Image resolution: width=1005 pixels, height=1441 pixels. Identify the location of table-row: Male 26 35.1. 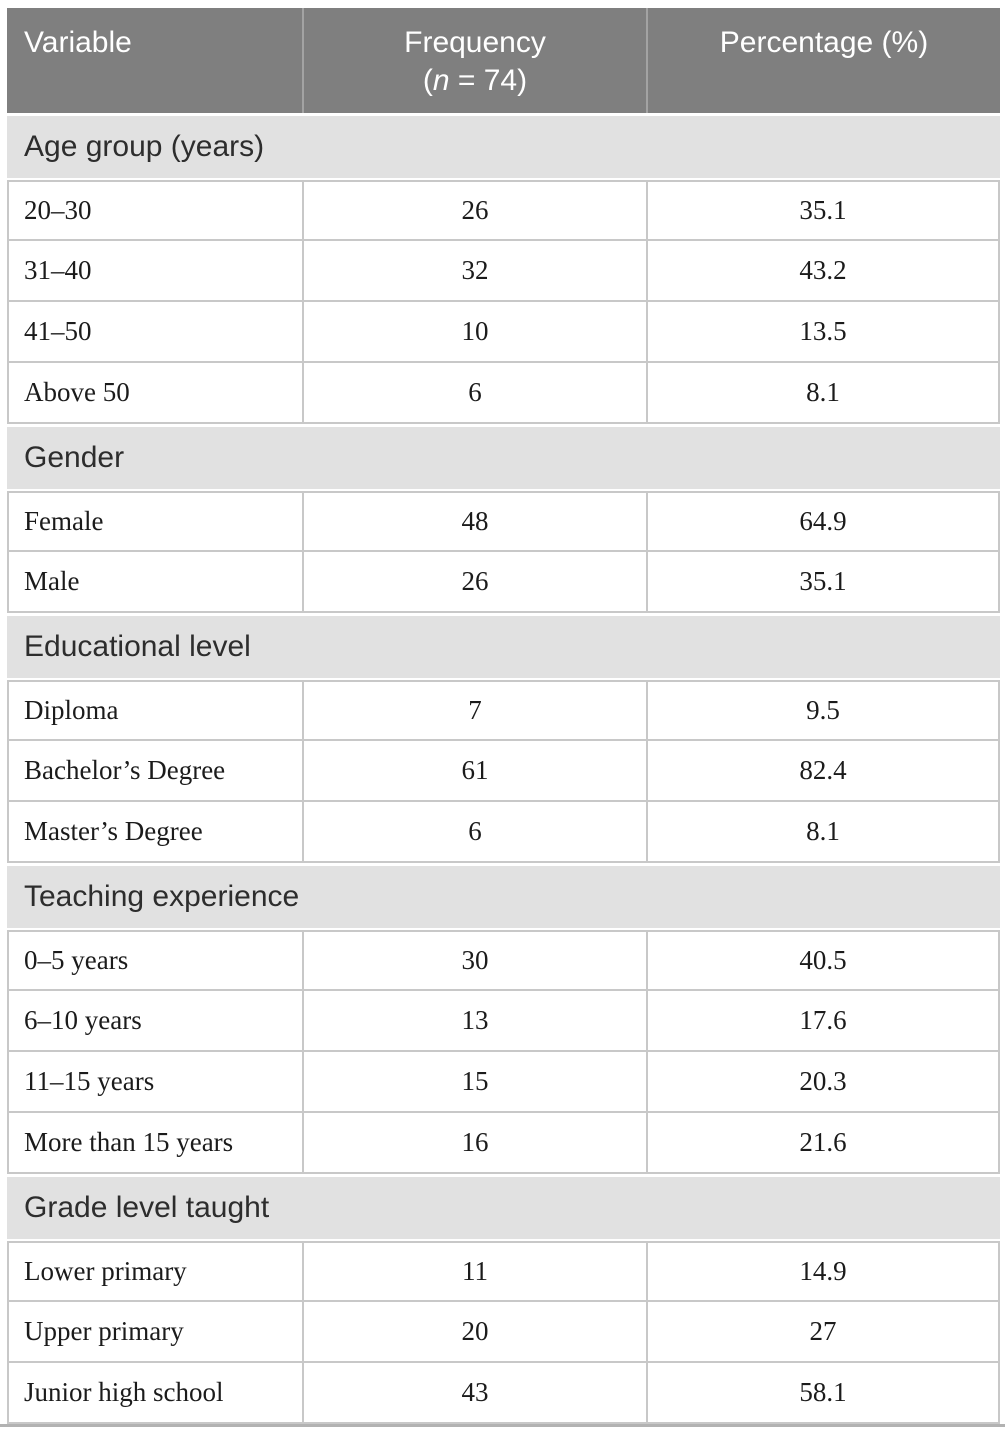
(503, 582).